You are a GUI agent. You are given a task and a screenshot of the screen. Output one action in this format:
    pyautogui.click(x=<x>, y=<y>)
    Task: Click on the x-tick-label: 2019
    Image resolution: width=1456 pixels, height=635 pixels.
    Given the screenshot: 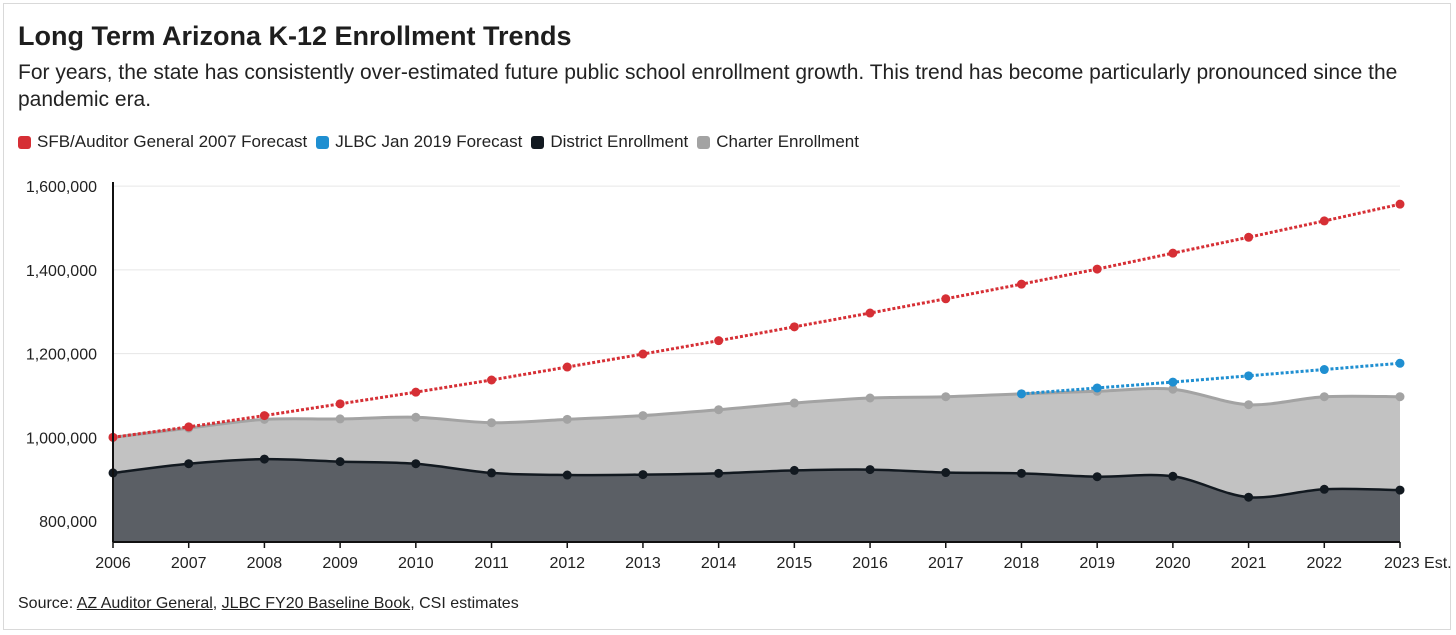 What is the action you would take?
    pyautogui.click(x=1097, y=563)
    